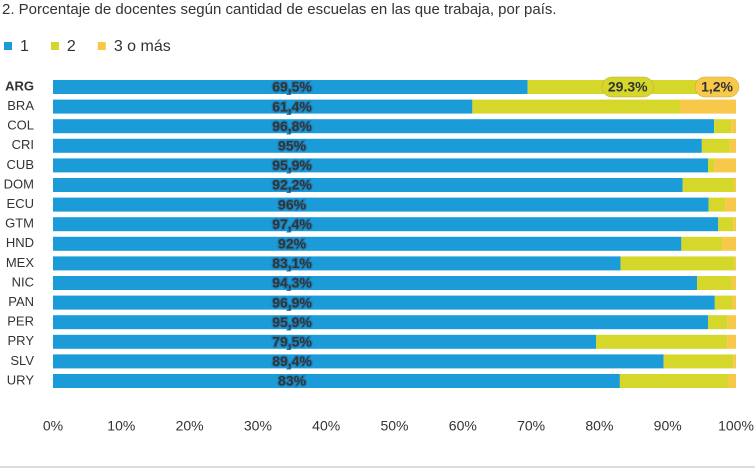 Image resolution: width=755 pixels, height=472 pixels. I want to click on x-tick-label: 40%, so click(326, 426).